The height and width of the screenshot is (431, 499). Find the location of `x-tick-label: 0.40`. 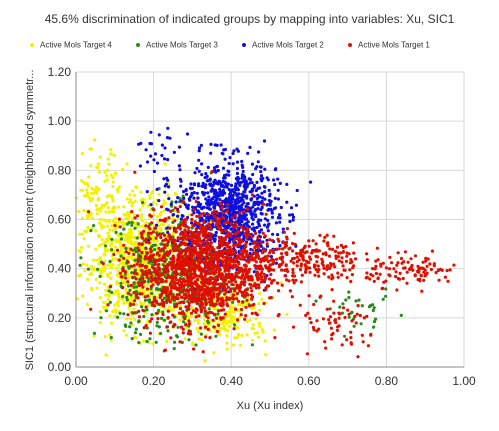

x-tick-label: 0.40 is located at coordinates (232, 381).